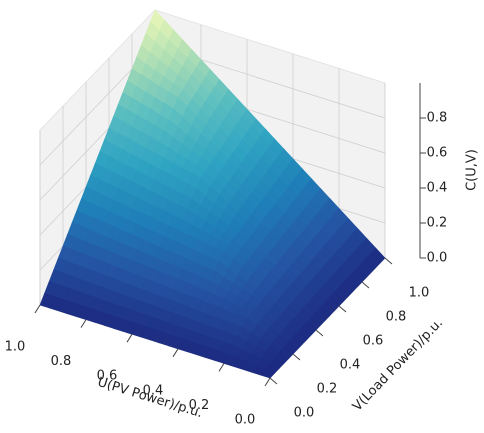 This screenshot has width=484, height=433. What do you see at coordinates (437, 223) in the screenshot?
I see `z-tick-label: 0.2` at bounding box center [437, 223].